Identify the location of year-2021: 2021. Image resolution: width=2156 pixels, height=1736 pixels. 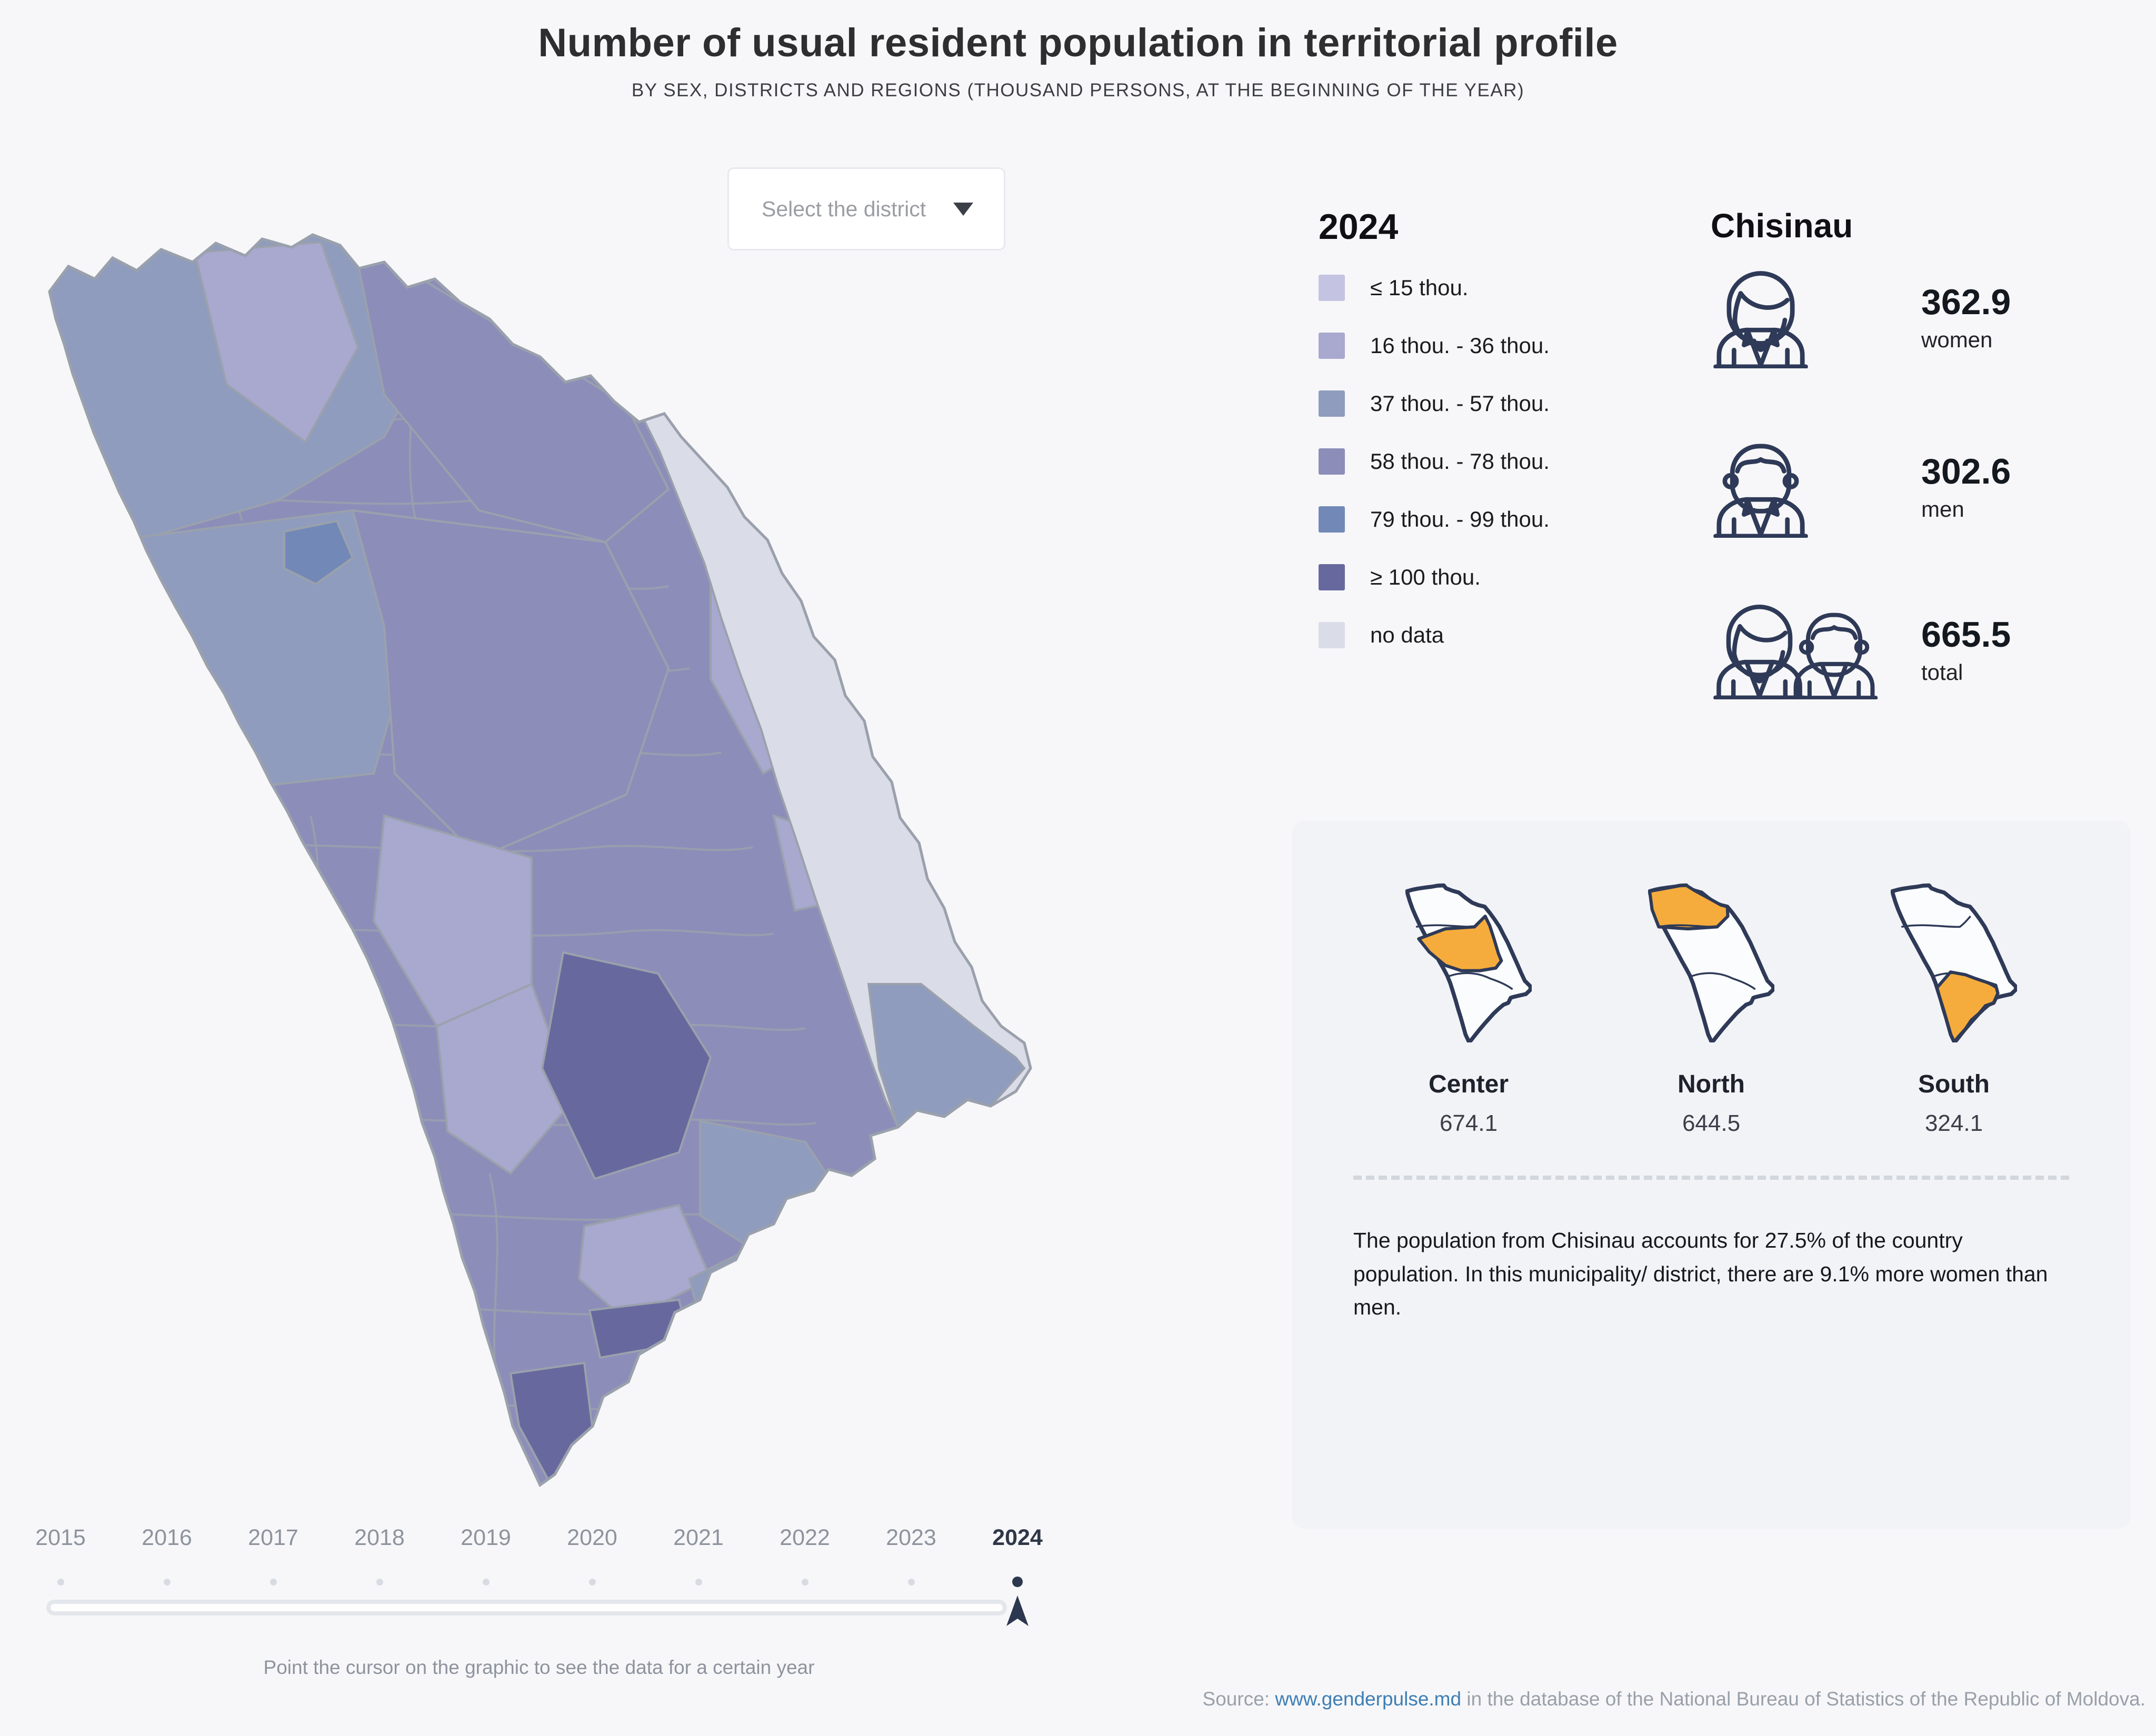
(698, 1537).